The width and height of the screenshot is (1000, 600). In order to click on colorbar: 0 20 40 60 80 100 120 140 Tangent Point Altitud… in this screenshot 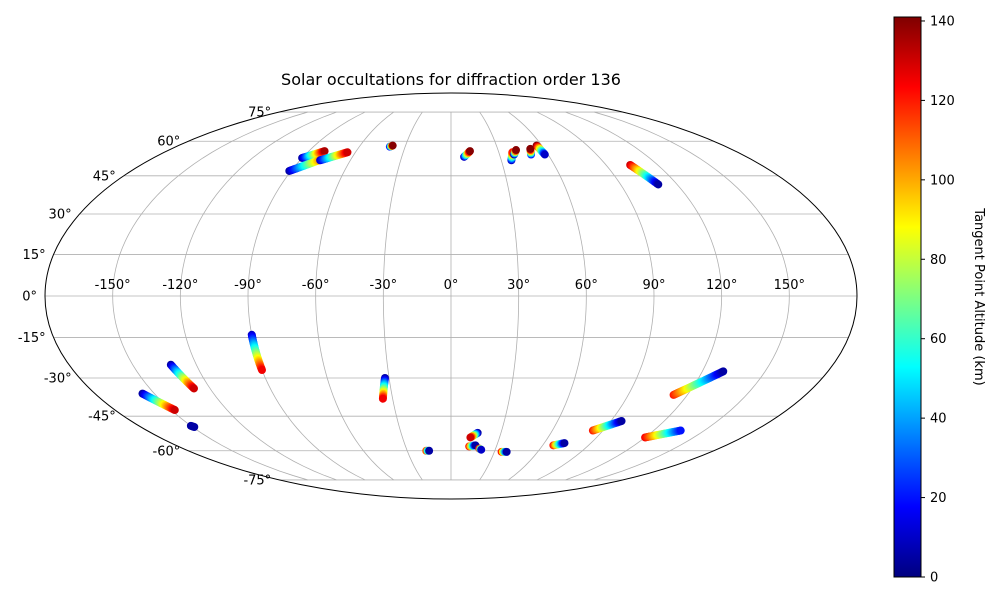, I will do `click(939, 300)`.